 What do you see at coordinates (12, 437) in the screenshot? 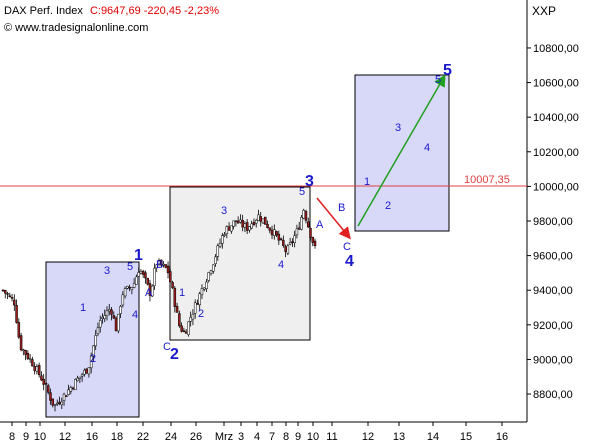
I see `x-tick-label: 8` at bounding box center [12, 437].